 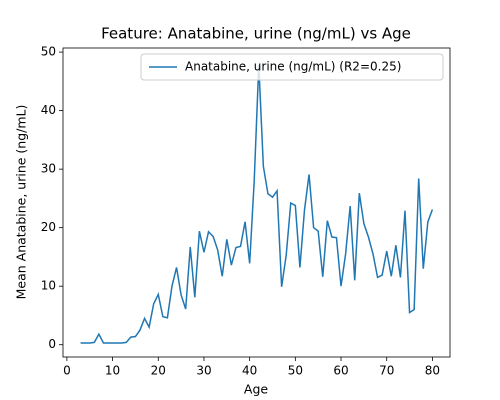 What do you see at coordinates (112, 371) in the screenshot?
I see `x-tick-label: 10` at bounding box center [112, 371].